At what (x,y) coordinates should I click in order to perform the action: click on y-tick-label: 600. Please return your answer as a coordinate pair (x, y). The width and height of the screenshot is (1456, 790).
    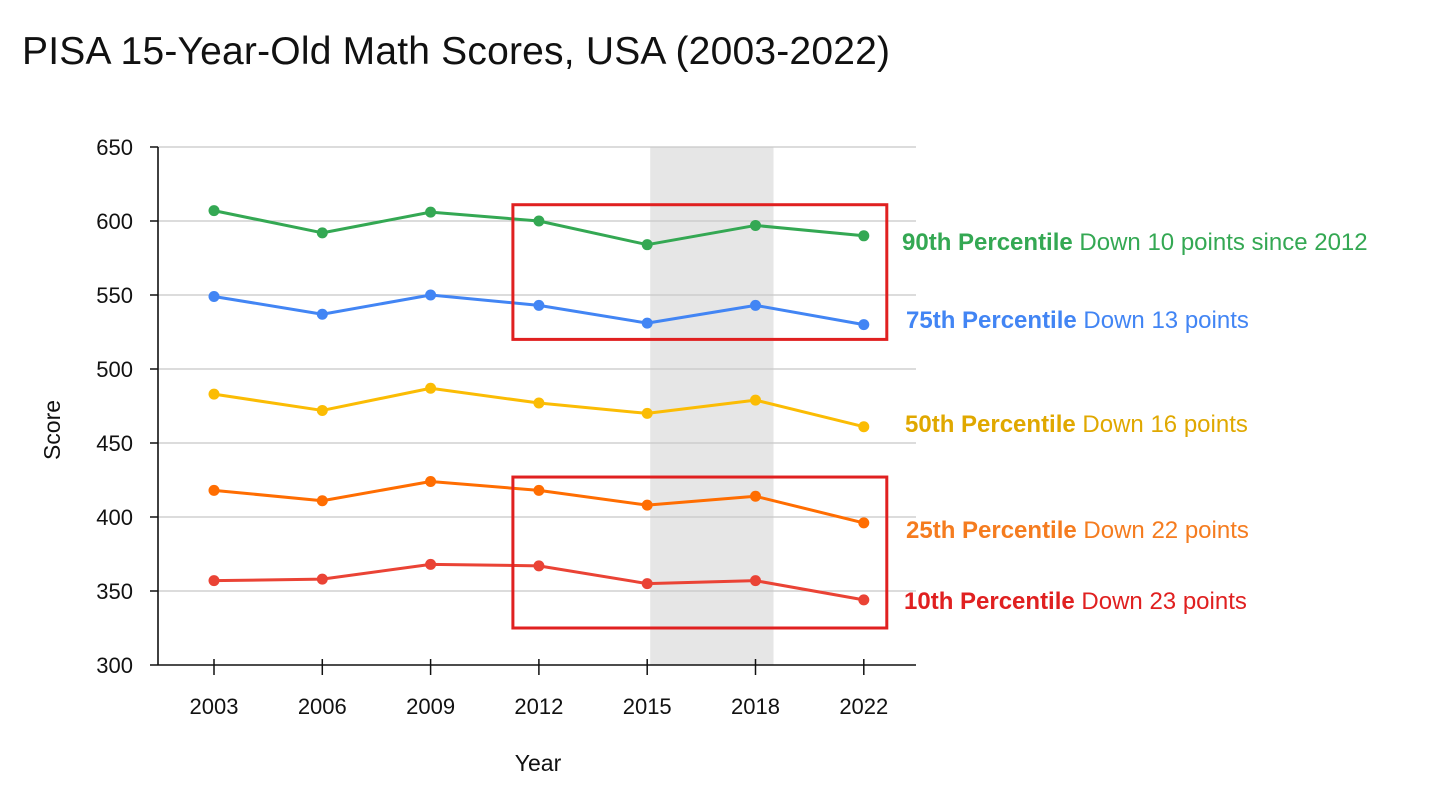
    Looking at the image, I should click on (114, 221).